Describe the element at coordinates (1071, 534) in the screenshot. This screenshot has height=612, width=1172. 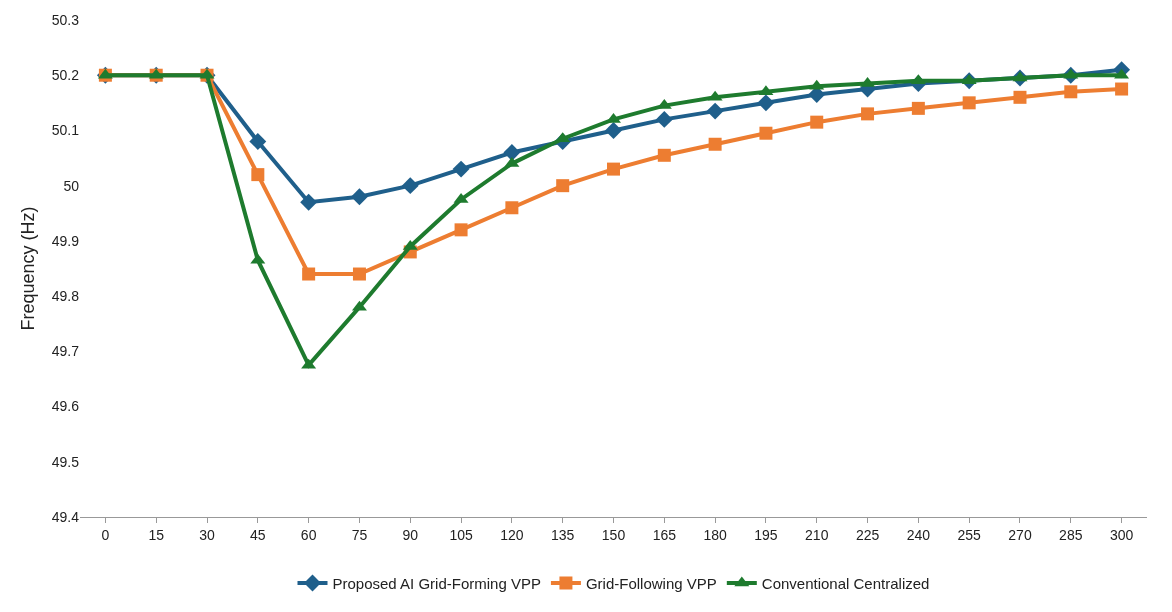
I see `x-tick-label: 285` at that location.